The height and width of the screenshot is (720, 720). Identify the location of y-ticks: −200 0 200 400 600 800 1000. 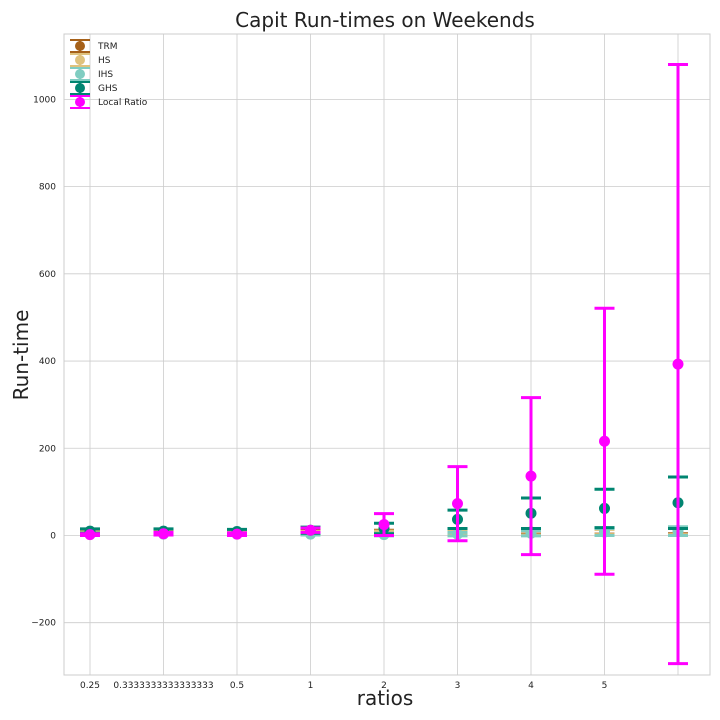
(43, 361).